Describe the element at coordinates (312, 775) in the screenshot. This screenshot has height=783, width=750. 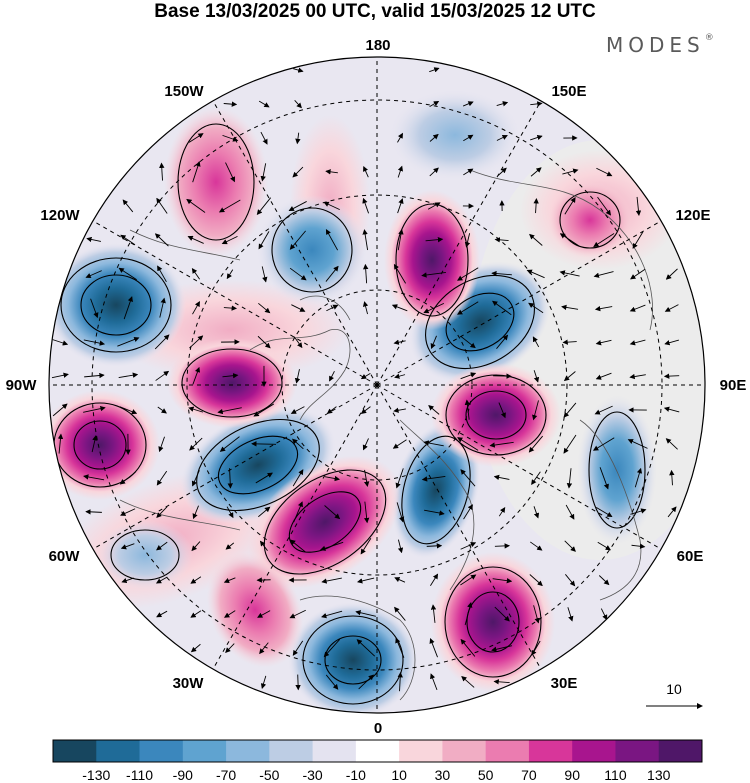
I see `colorbar-tick-label: -30` at that location.